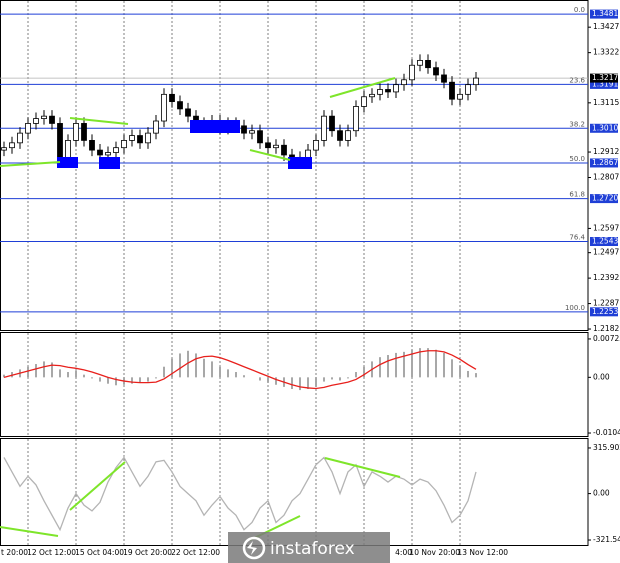 This screenshot has height=563, width=620. I want to click on y-tick-label: 0.00723, so click(606, 338).